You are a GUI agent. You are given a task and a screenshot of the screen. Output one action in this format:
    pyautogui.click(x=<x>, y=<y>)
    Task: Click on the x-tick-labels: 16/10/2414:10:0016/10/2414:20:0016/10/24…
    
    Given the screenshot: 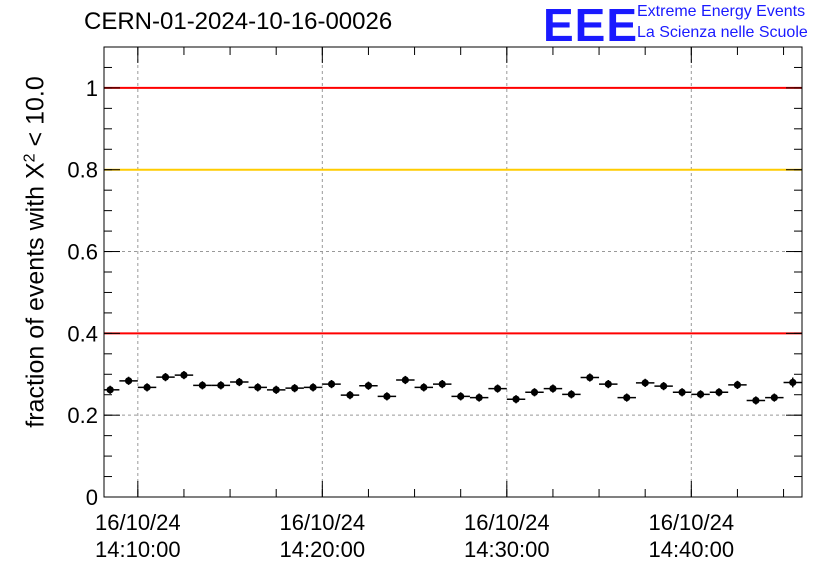 What is the action you would take?
    pyautogui.click(x=414, y=536)
    